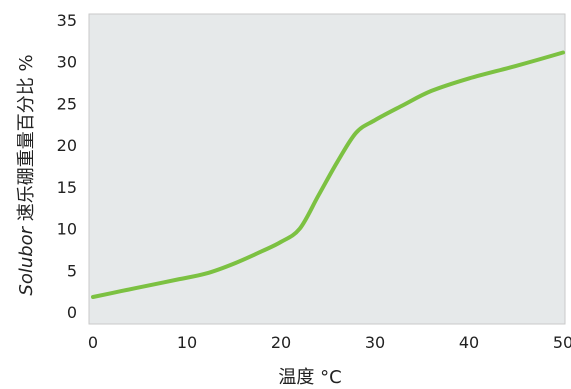  I want to click on y-tick-label: 35, so click(67, 20).